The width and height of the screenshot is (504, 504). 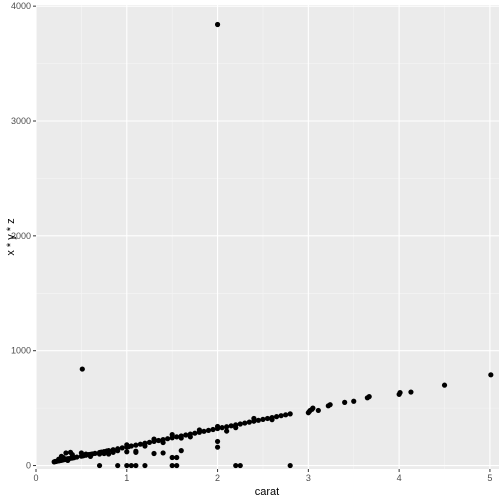 What do you see at coordinates (489, 478) in the screenshot?
I see `x-tick-label: 5` at bounding box center [489, 478].